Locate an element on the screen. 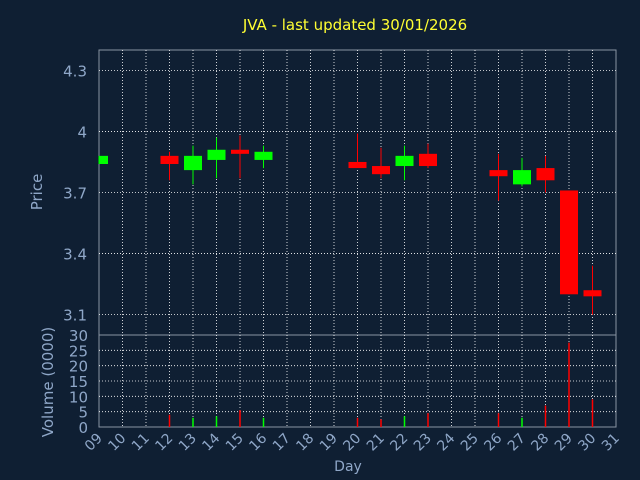 The height and width of the screenshot is (480, 640). chart-title: JVA - last updated 30/01/2026 is located at coordinates (354, 25).